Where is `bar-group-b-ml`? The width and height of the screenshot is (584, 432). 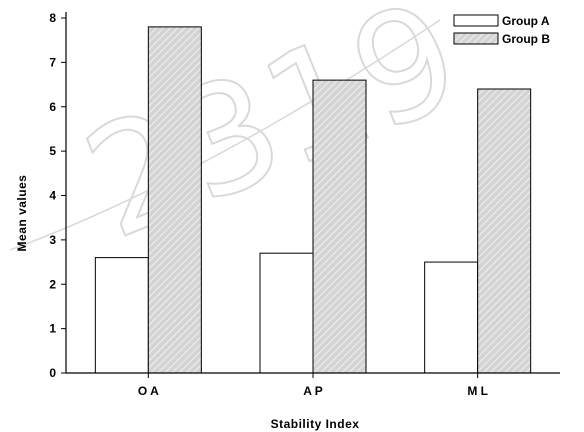 bar-group-b-ml is located at coordinates (504, 231).